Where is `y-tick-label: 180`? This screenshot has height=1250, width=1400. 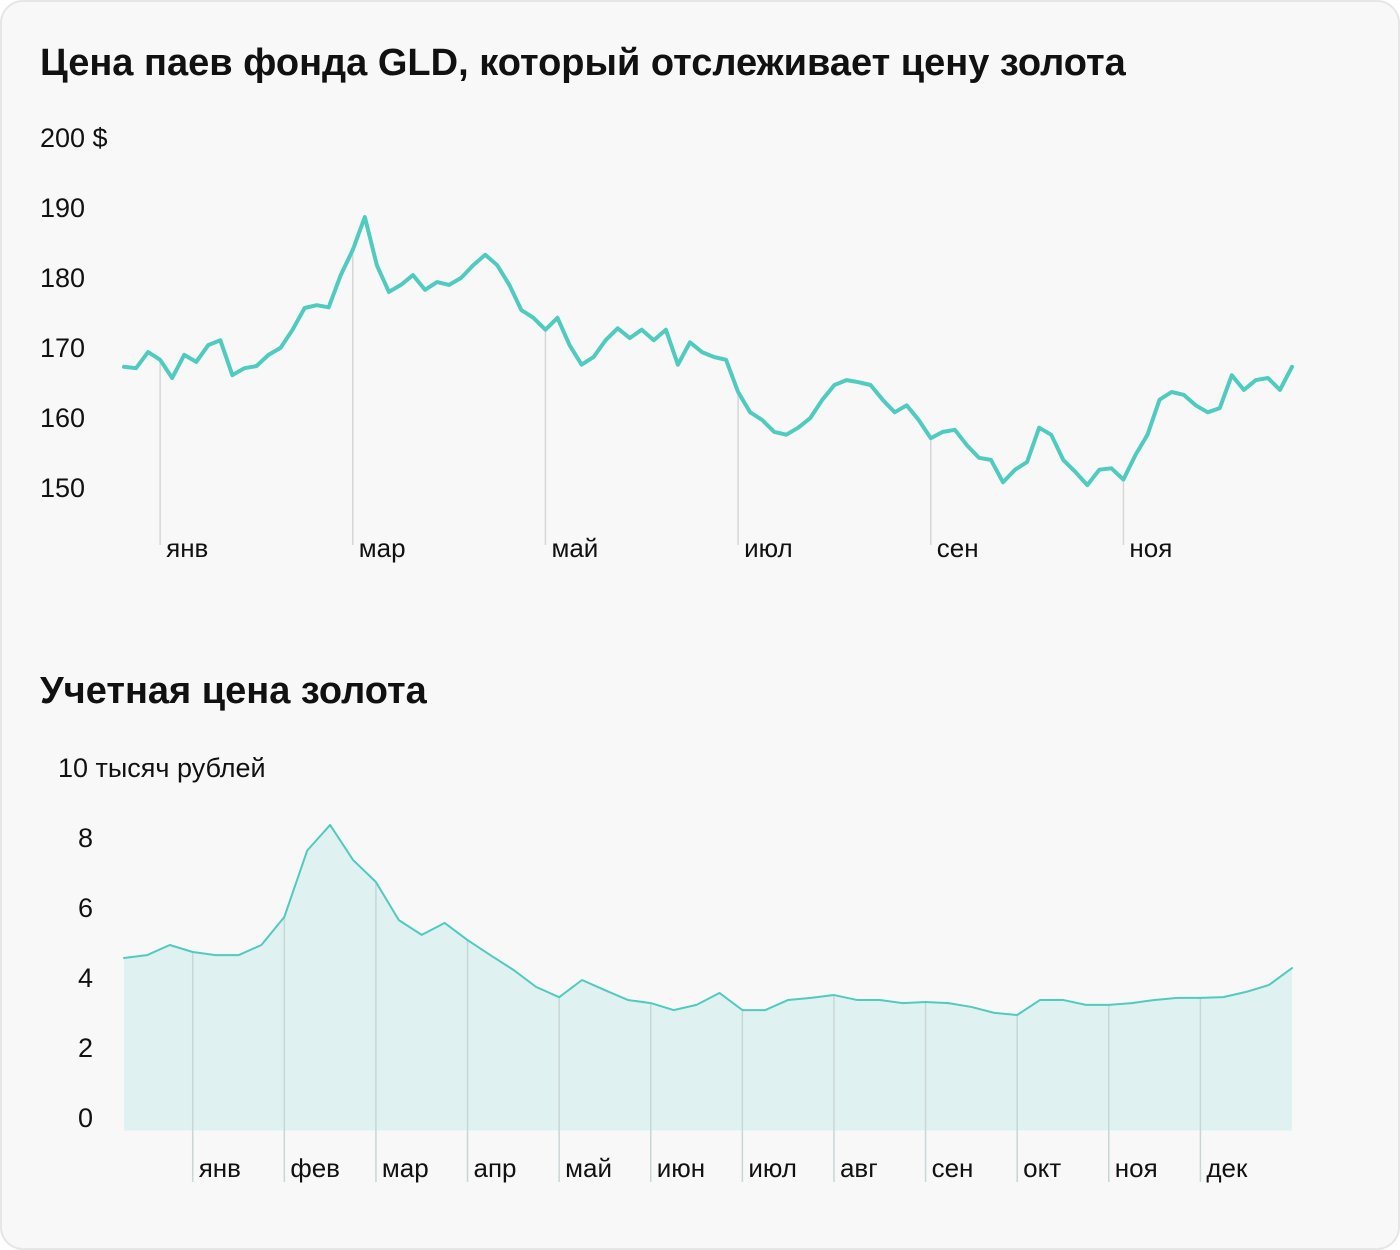 y-tick-label: 180 is located at coordinates (62, 278).